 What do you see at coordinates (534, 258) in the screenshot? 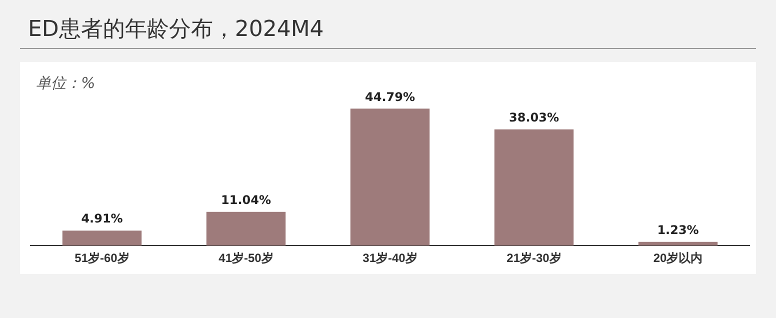
I see `x-tick-label: 21岁-30岁` at bounding box center [534, 258].